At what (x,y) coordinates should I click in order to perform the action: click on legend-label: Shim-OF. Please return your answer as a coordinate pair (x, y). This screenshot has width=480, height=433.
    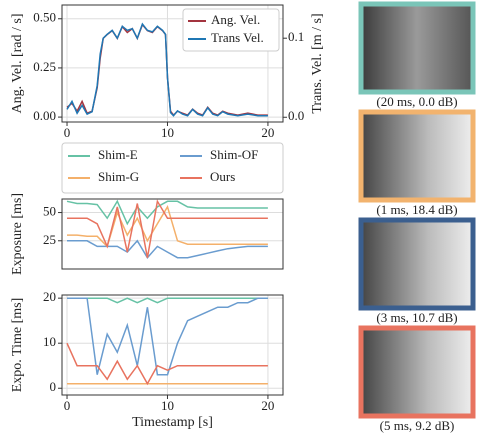
    Looking at the image, I should click on (234, 154).